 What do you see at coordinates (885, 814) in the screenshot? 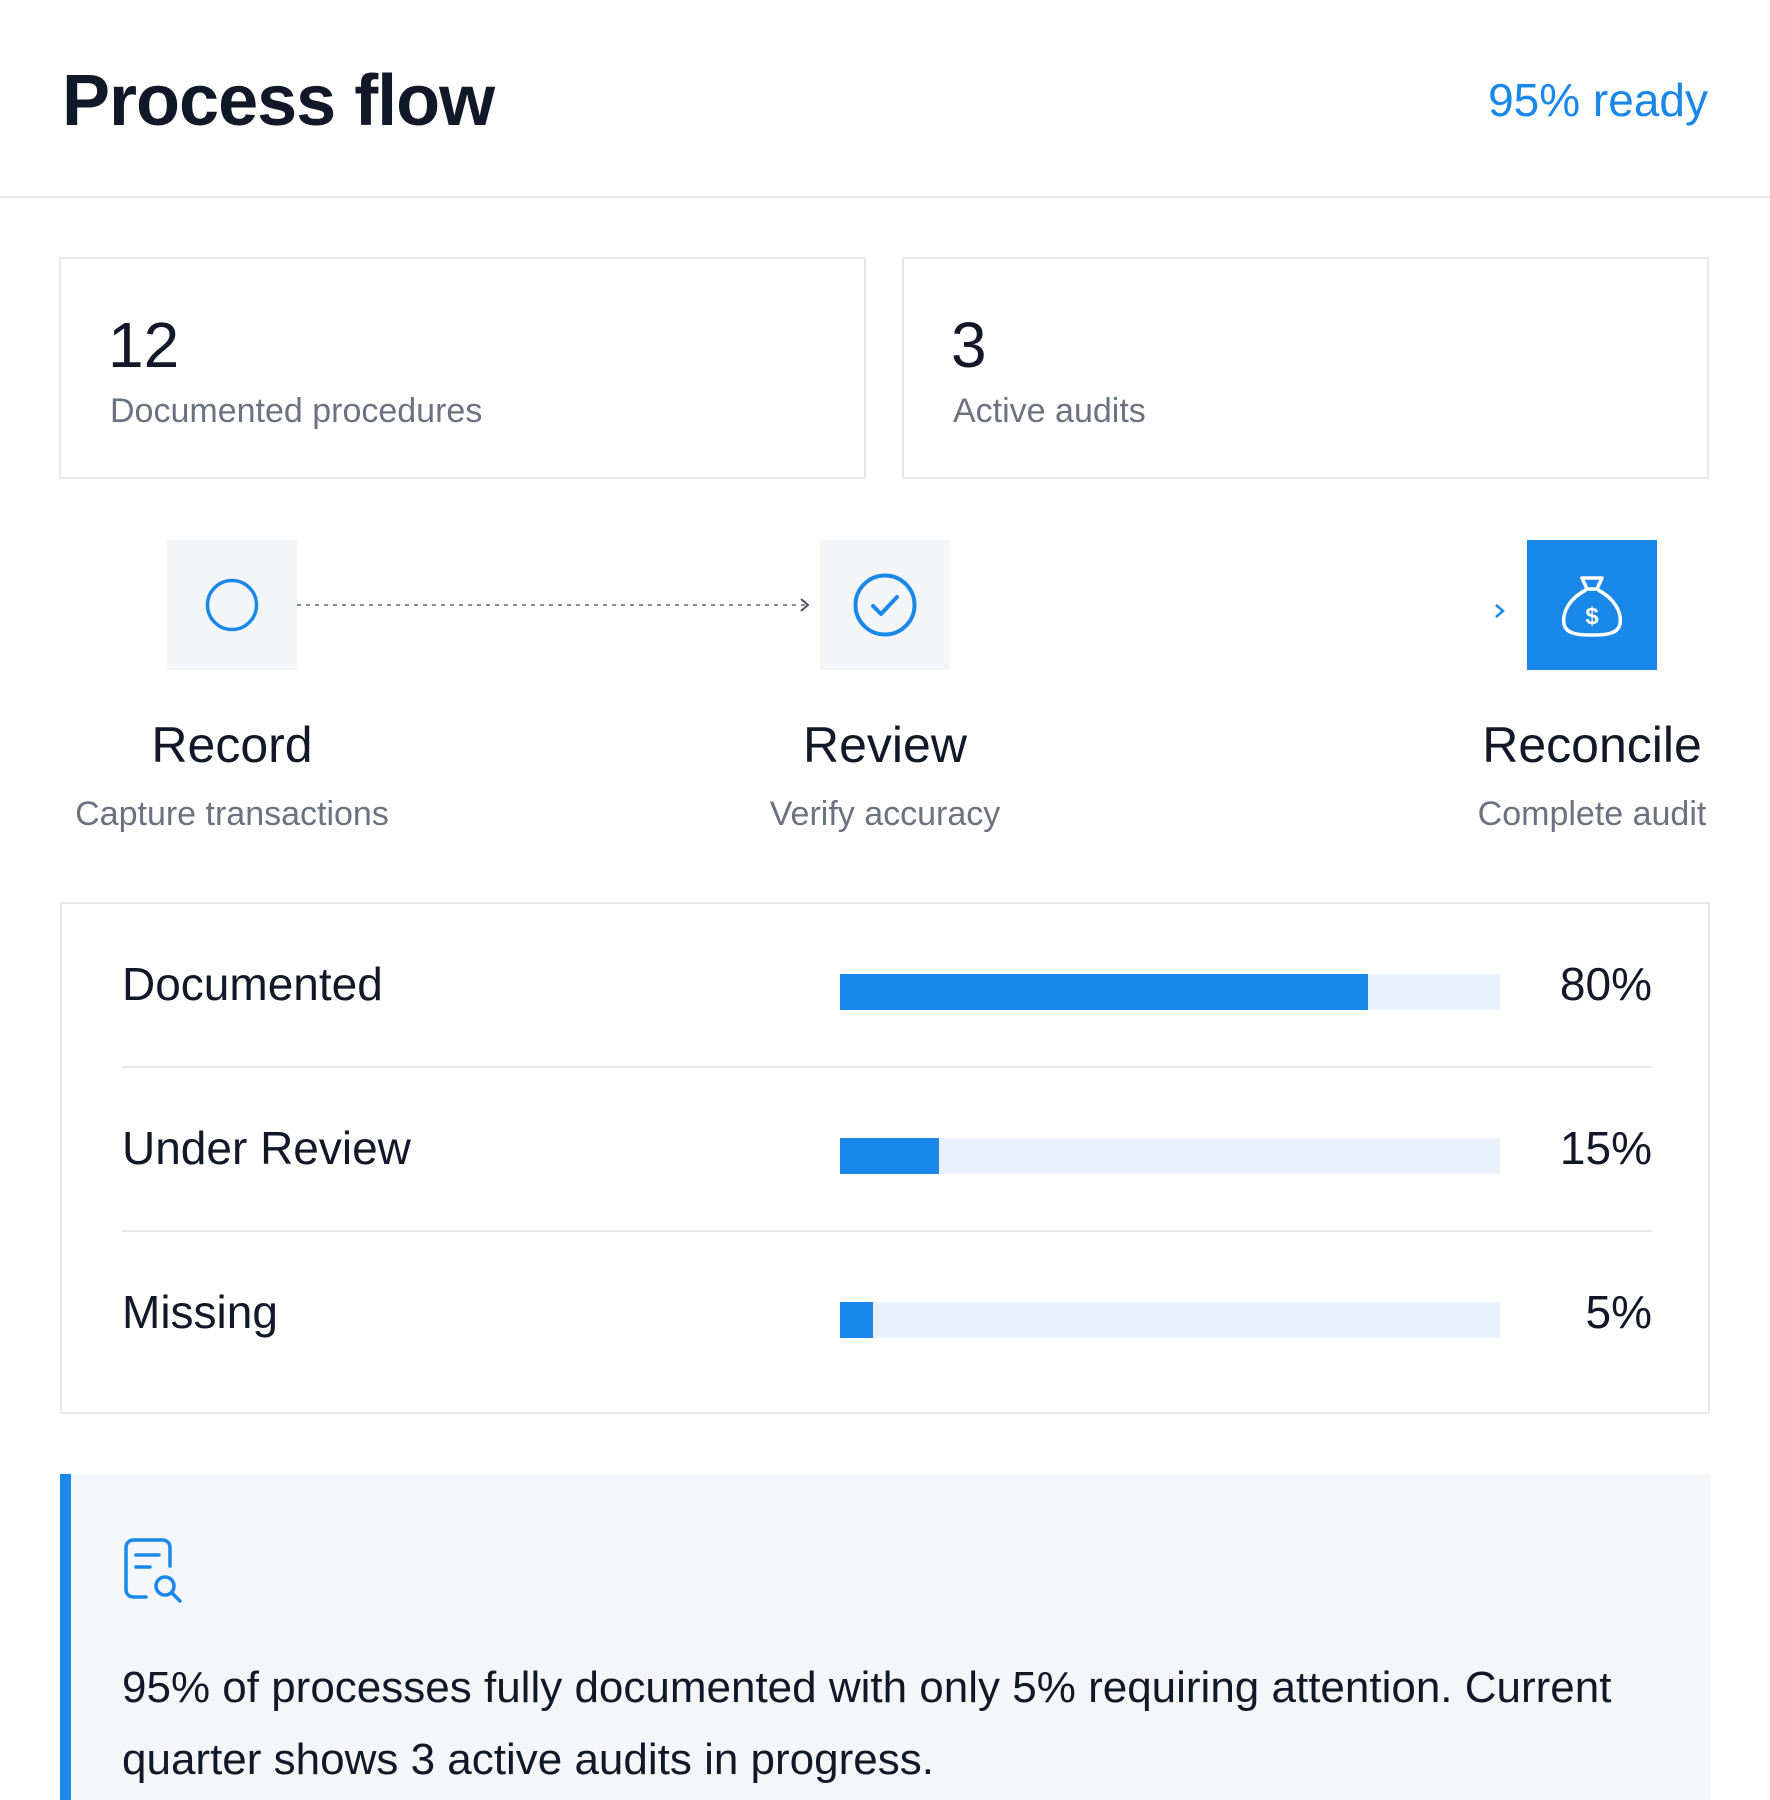
I see `step-subtitle-review: Verify accuracy` at bounding box center [885, 814].